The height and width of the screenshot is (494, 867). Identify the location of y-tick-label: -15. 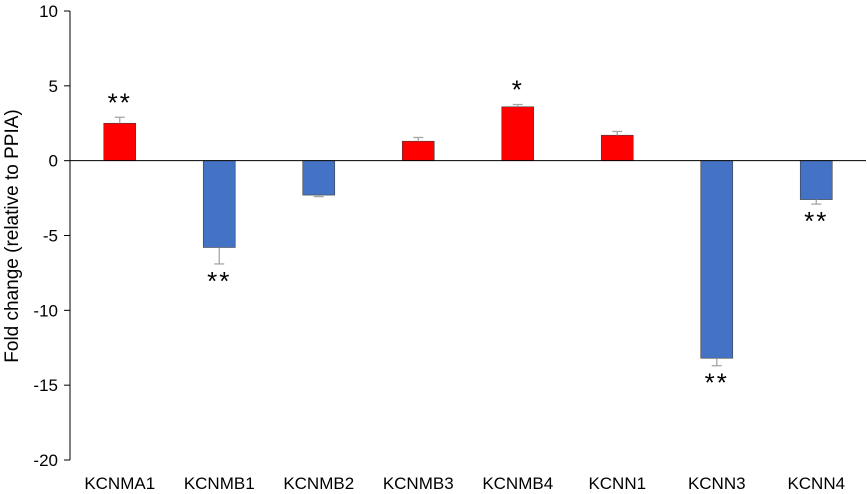
(45, 385).